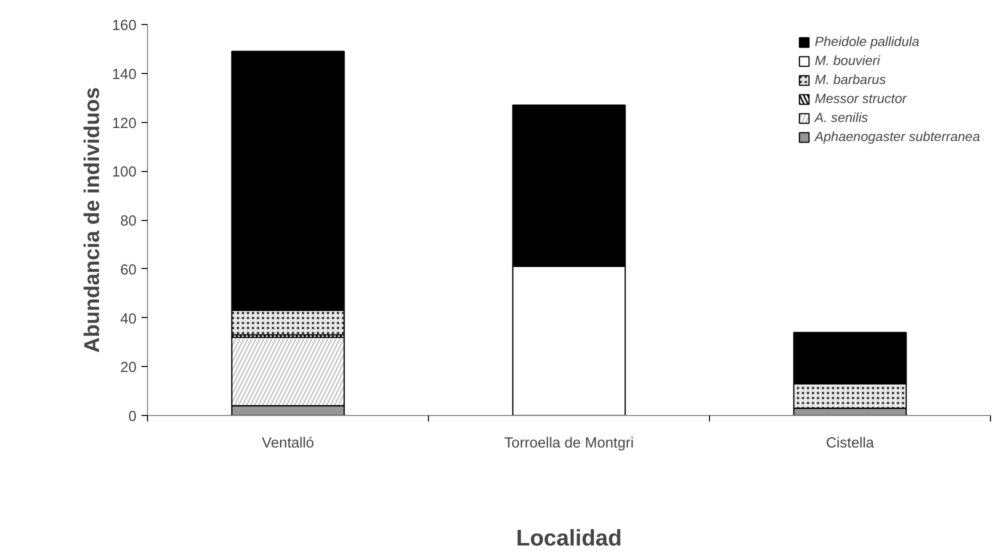 Image resolution: width=992 pixels, height=553 pixels. Describe the element at coordinates (850, 79) in the screenshot. I see `legend-label: M. barbarus` at that location.